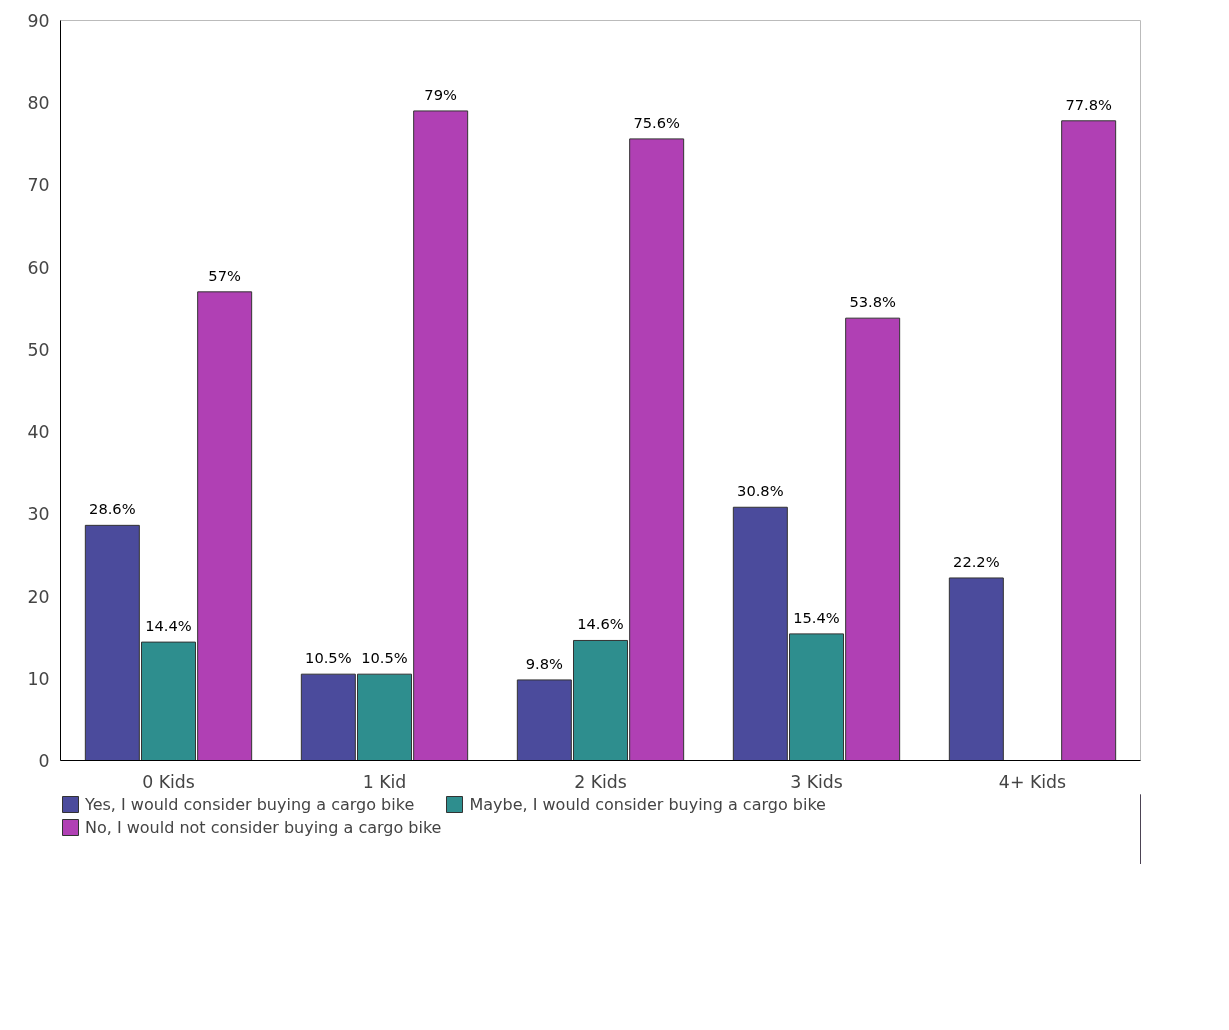 The height and width of the screenshot is (1030, 1229). I want to click on data-label: 14.4%, so click(168, 626).